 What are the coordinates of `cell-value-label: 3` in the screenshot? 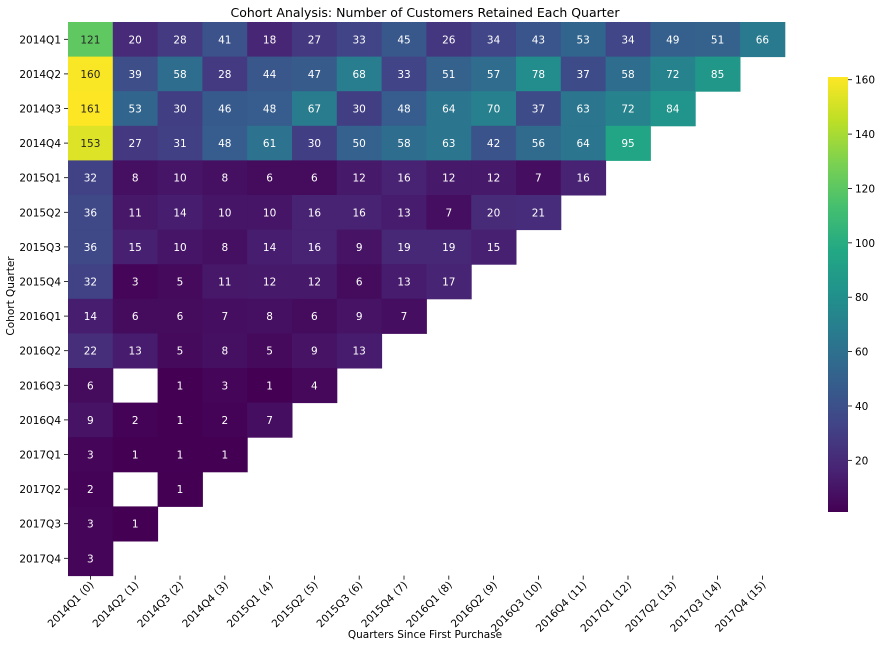 It's located at (224, 386).